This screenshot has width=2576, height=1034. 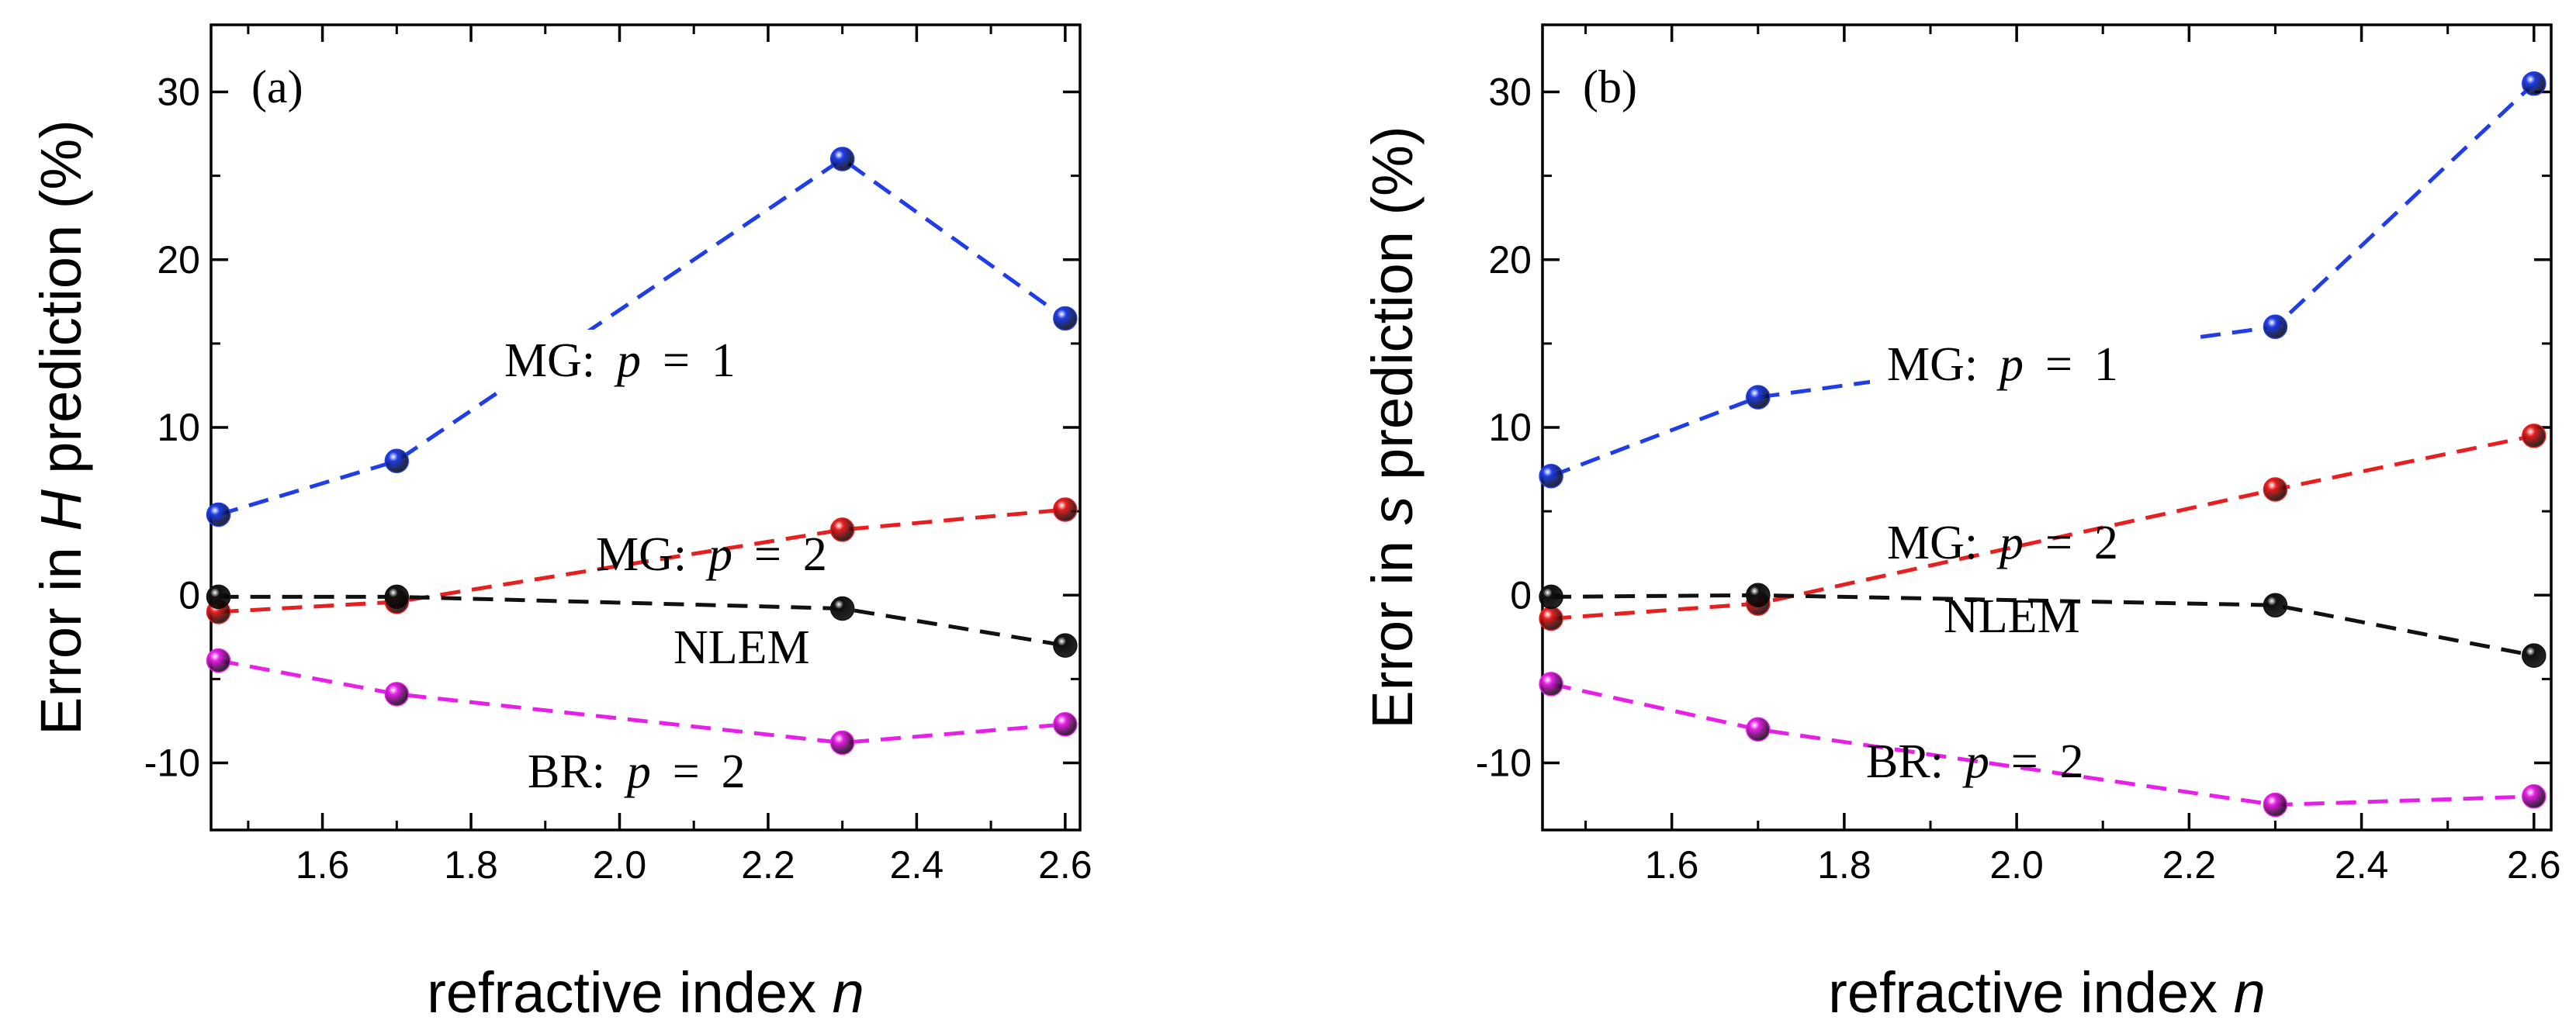 What do you see at coordinates (768, 865) in the screenshot?
I see `x-tick-label: 2.2` at bounding box center [768, 865].